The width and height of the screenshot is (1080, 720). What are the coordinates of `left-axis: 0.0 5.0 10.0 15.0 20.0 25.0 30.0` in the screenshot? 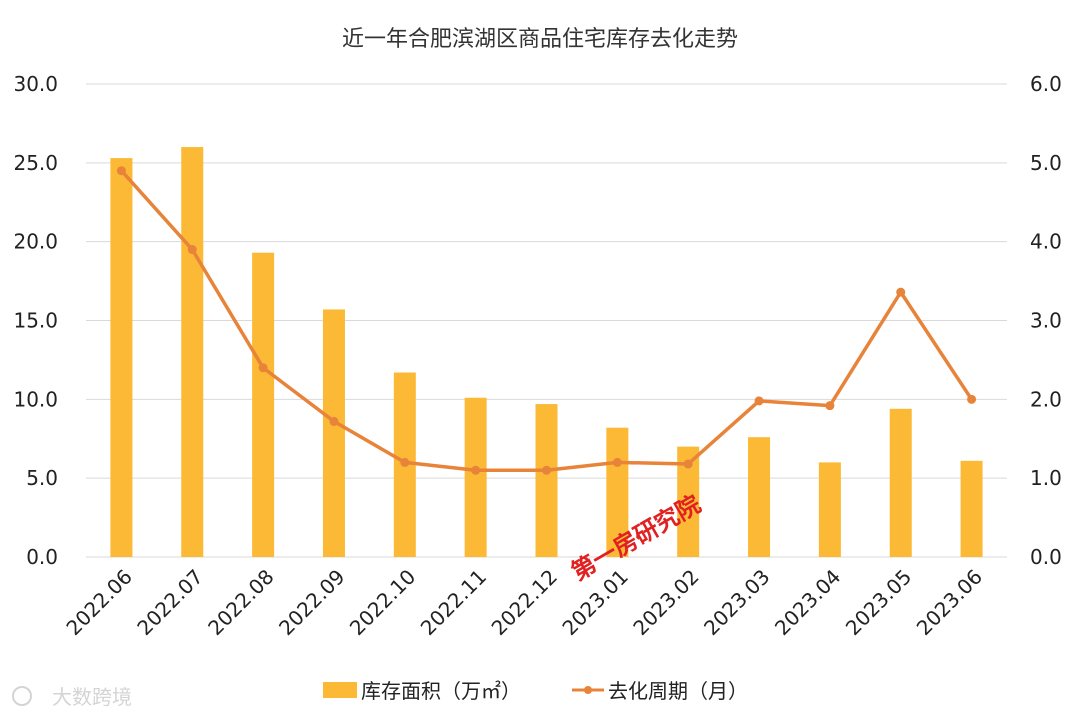 It's located at (35, 320).